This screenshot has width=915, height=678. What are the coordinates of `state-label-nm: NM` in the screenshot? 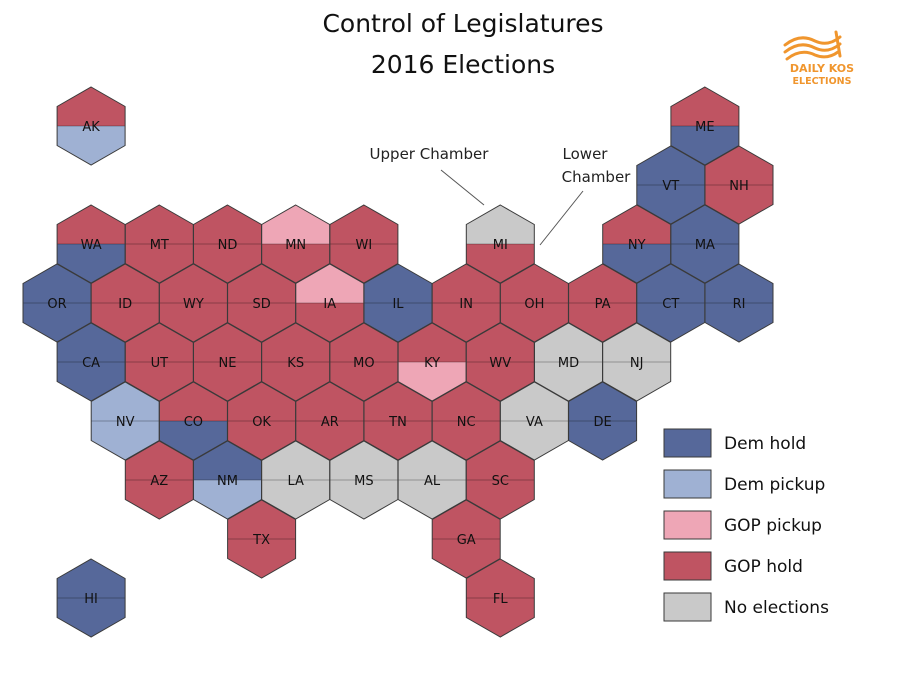 It's located at (227, 481).